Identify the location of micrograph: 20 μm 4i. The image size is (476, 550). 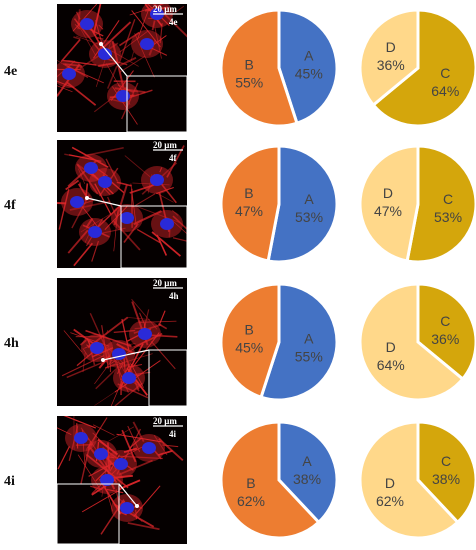
(122, 480).